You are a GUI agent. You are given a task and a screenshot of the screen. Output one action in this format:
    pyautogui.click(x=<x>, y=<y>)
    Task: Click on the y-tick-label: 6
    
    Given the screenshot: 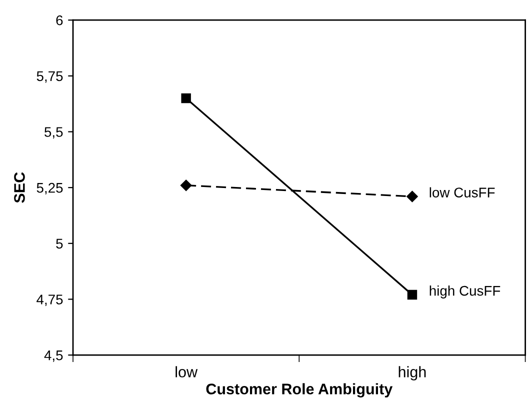 What is the action you would take?
    pyautogui.click(x=59, y=20)
    